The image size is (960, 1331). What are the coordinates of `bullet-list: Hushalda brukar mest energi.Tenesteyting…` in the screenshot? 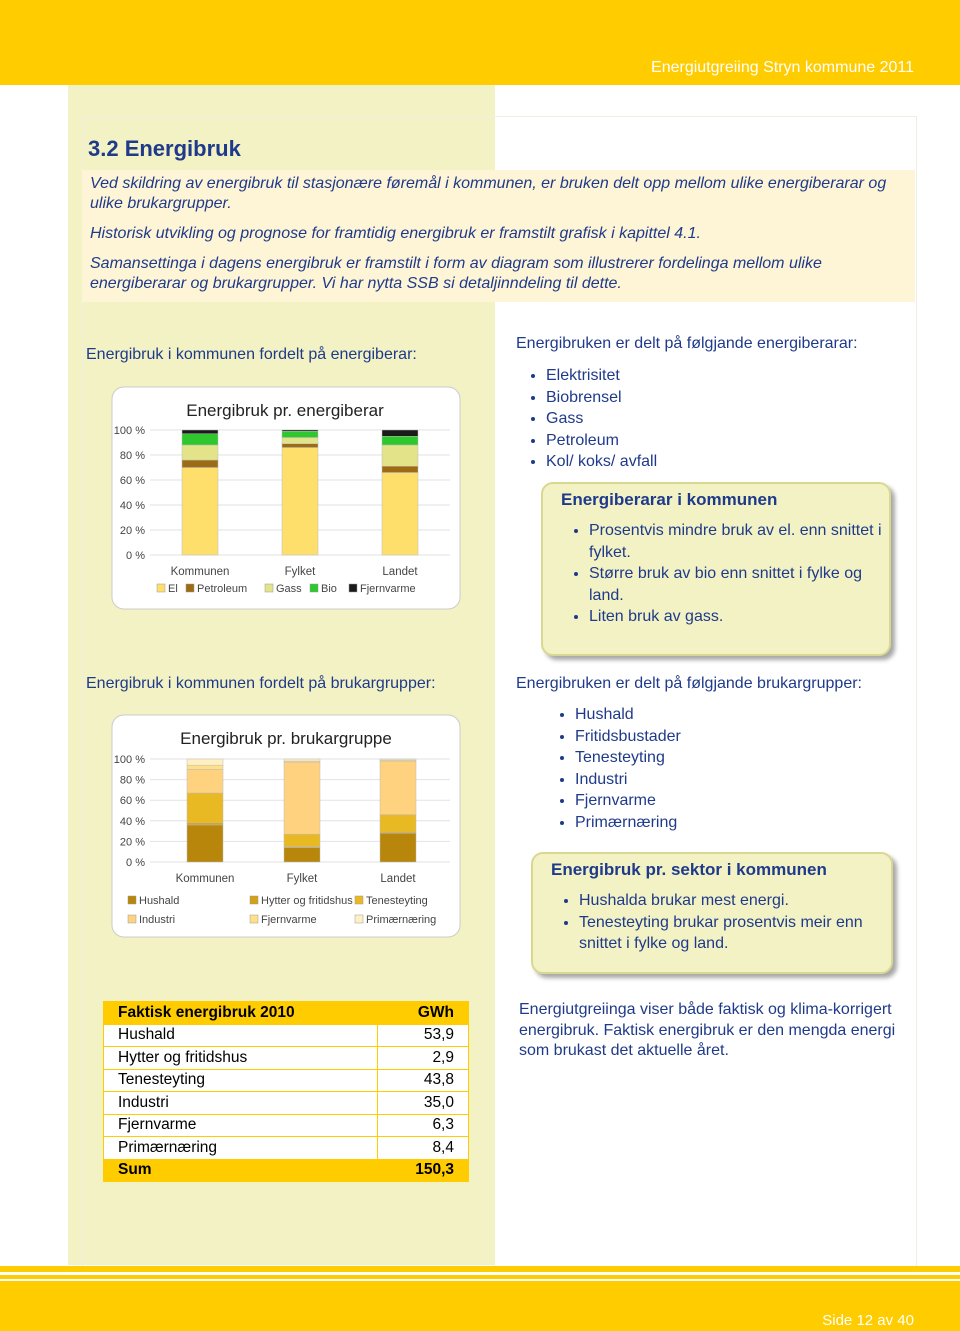 It's located at (712, 922).